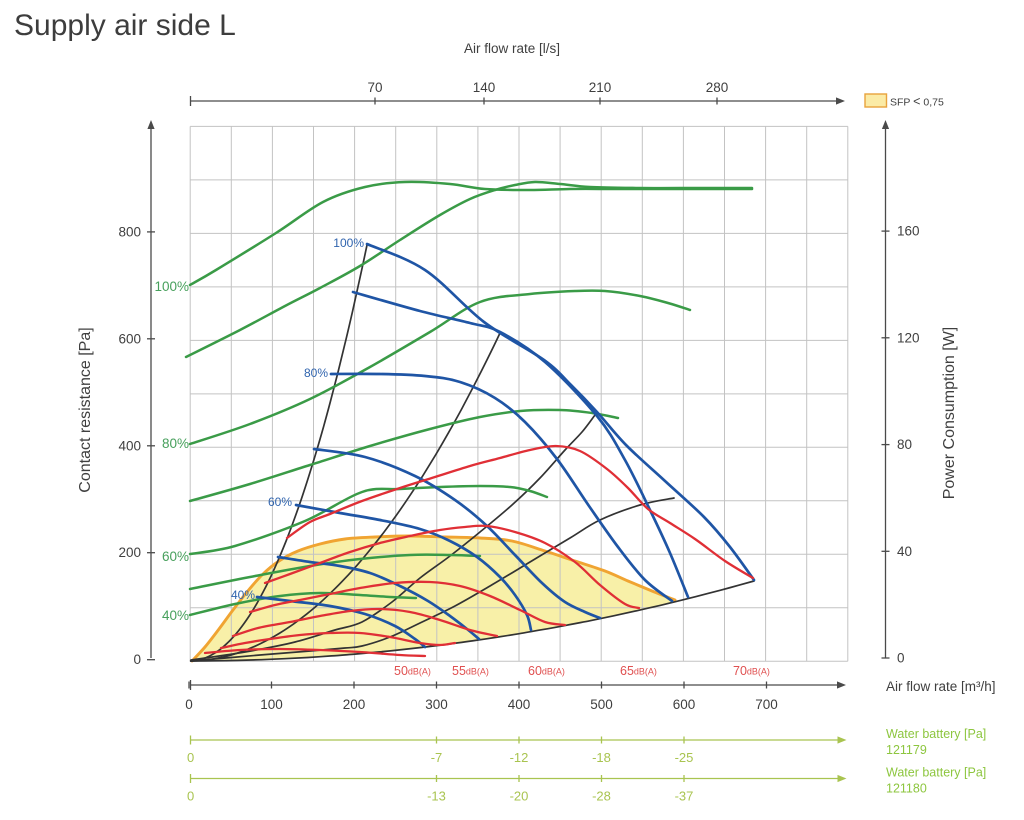 The width and height of the screenshot is (1024, 820). What do you see at coordinates (412, 671) in the screenshot?
I see `svg-text: 50dB(A)` at bounding box center [412, 671].